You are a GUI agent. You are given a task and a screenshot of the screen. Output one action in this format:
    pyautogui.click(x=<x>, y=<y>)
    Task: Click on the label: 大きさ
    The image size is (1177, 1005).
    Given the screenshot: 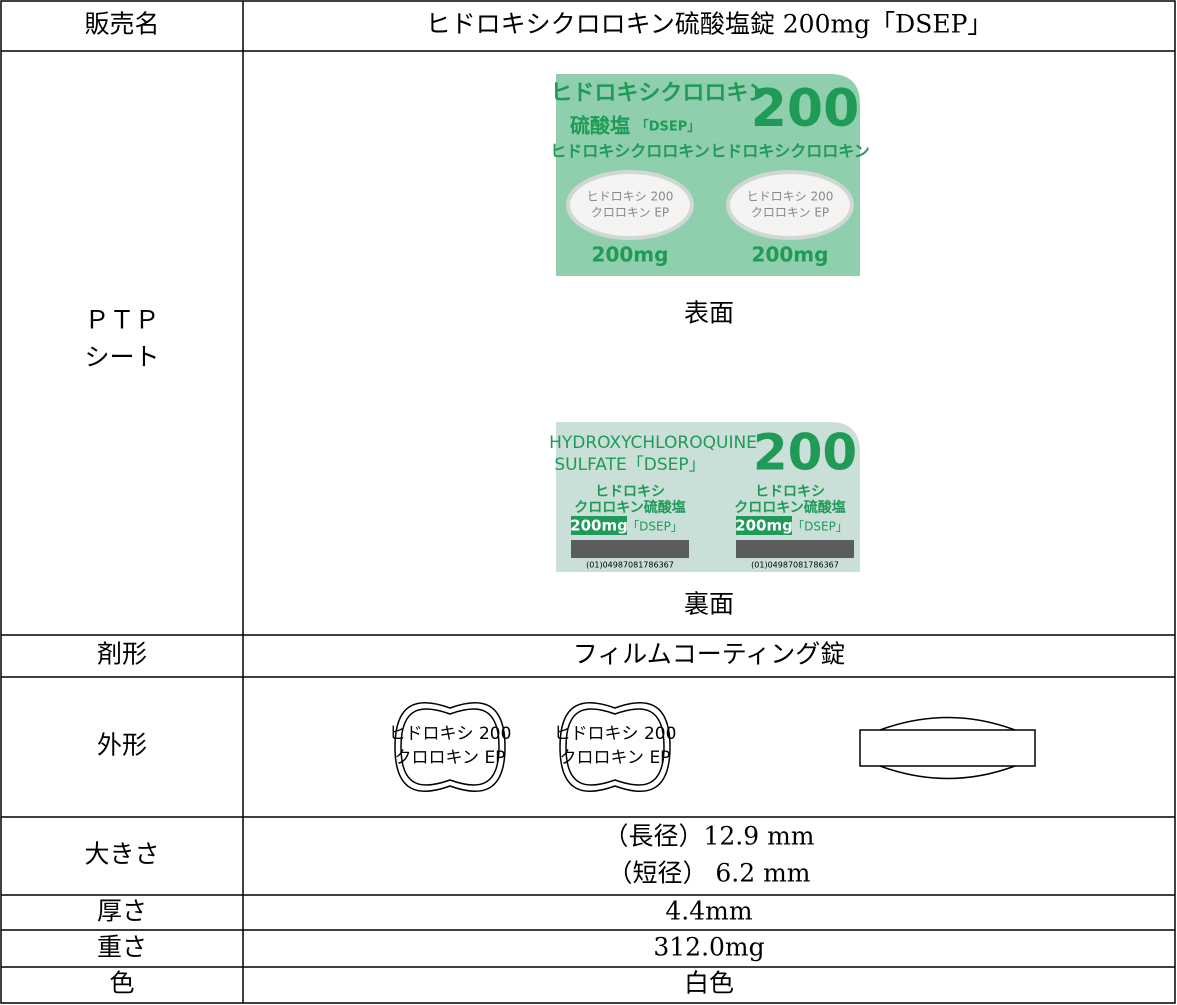 What is the action you would take?
    pyautogui.click(x=121, y=854)
    